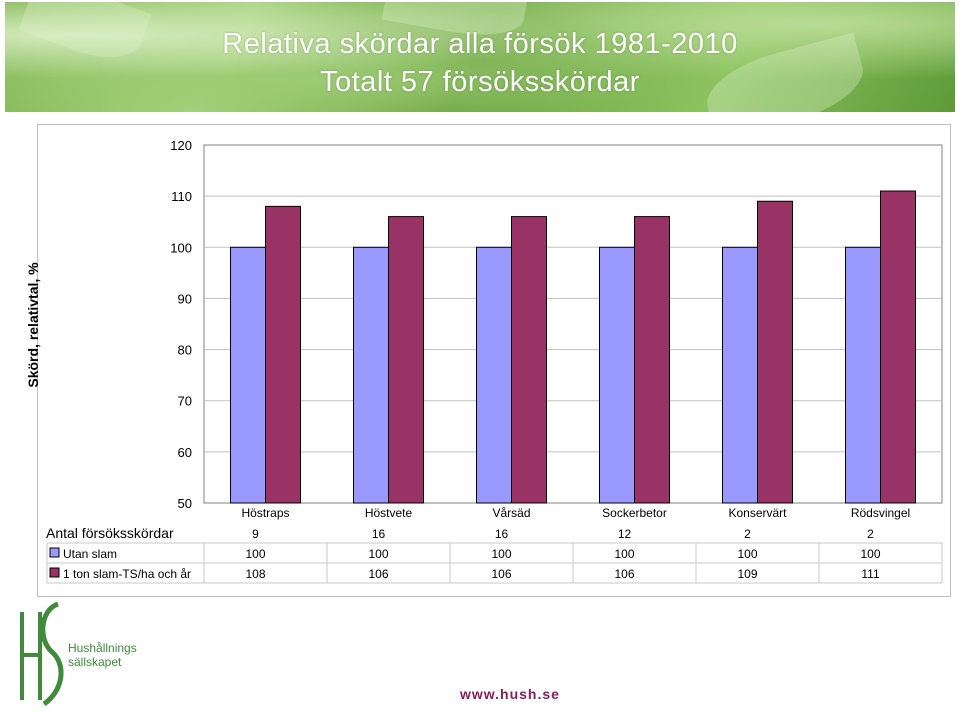 This screenshot has height=711, width=960. What do you see at coordinates (185, 452) in the screenshot?
I see `y-tick-label: 60` at bounding box center [185, 452].